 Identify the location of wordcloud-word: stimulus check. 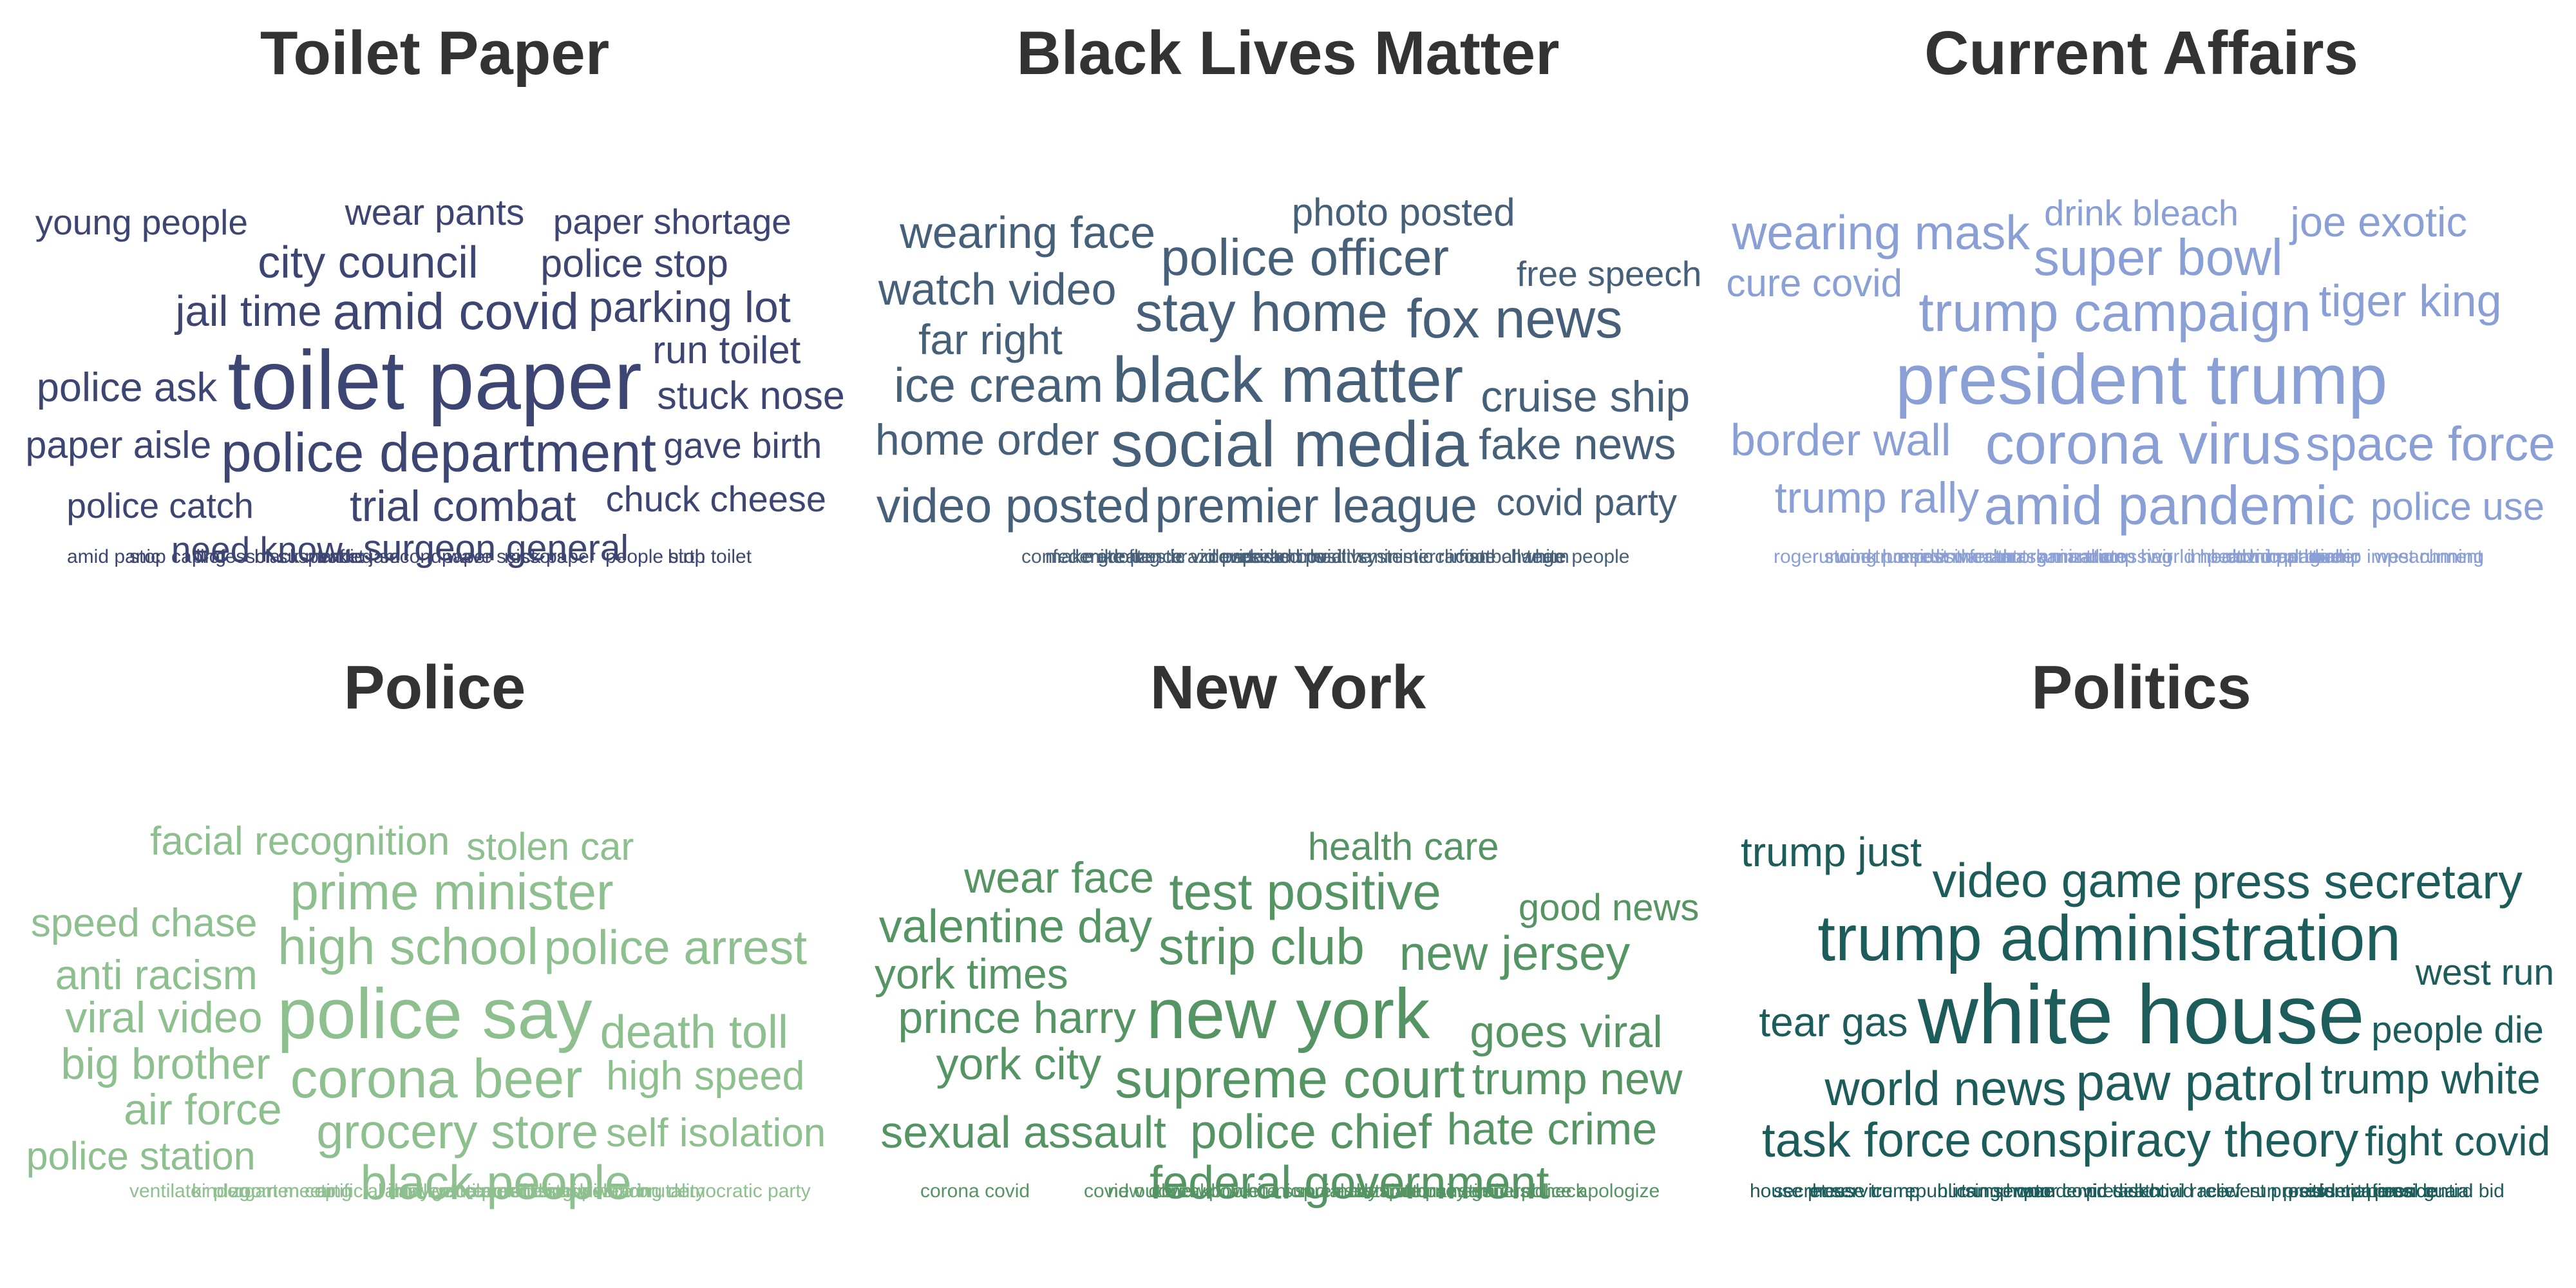
(1523, 1191).